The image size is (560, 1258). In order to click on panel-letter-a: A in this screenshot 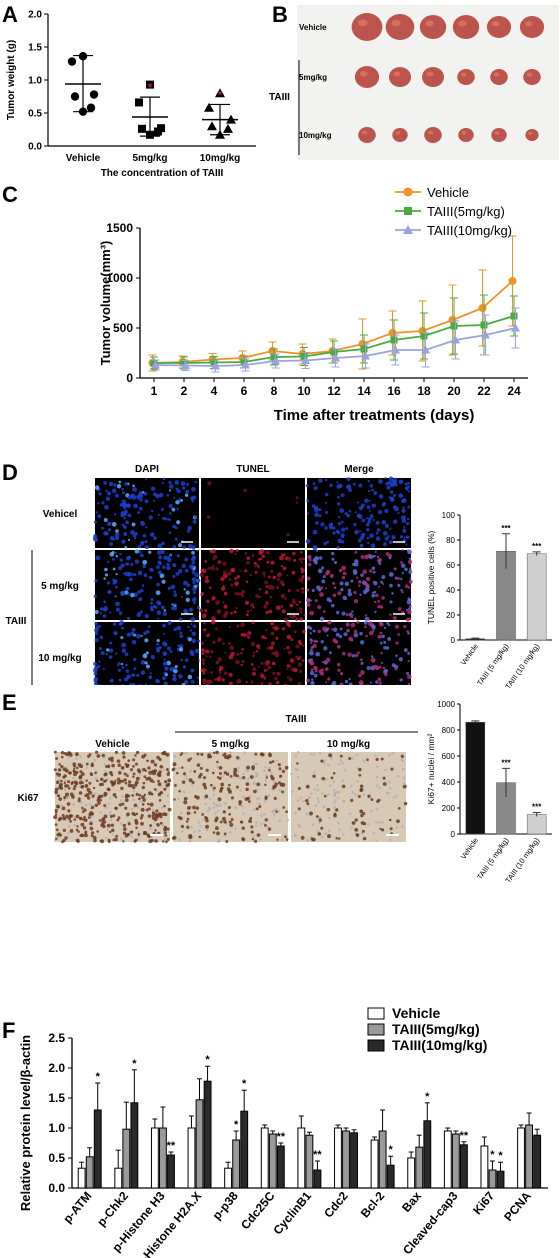, I will do `click(10, 14)`.